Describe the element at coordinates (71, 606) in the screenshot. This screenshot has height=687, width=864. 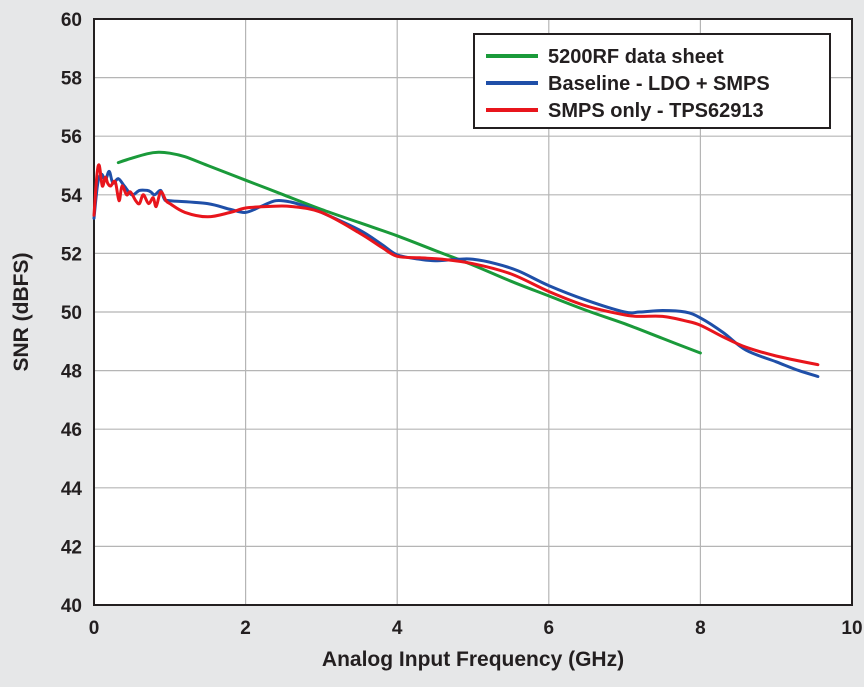
I see `y-tick-label: 40` at that location.